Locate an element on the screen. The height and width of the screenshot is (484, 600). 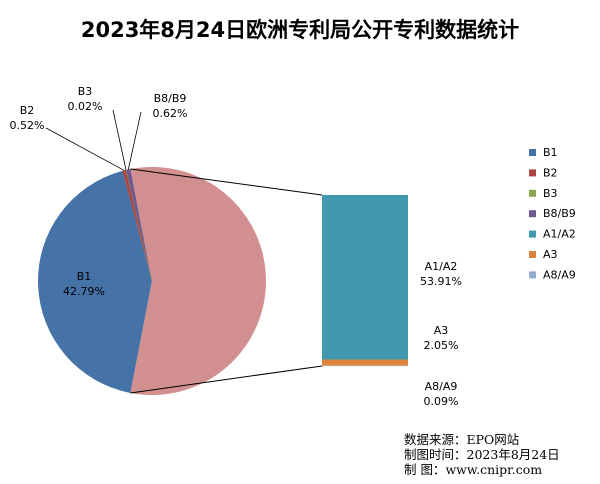
data-label-b2: B2 0.52% is located at coordinates (27, 118).